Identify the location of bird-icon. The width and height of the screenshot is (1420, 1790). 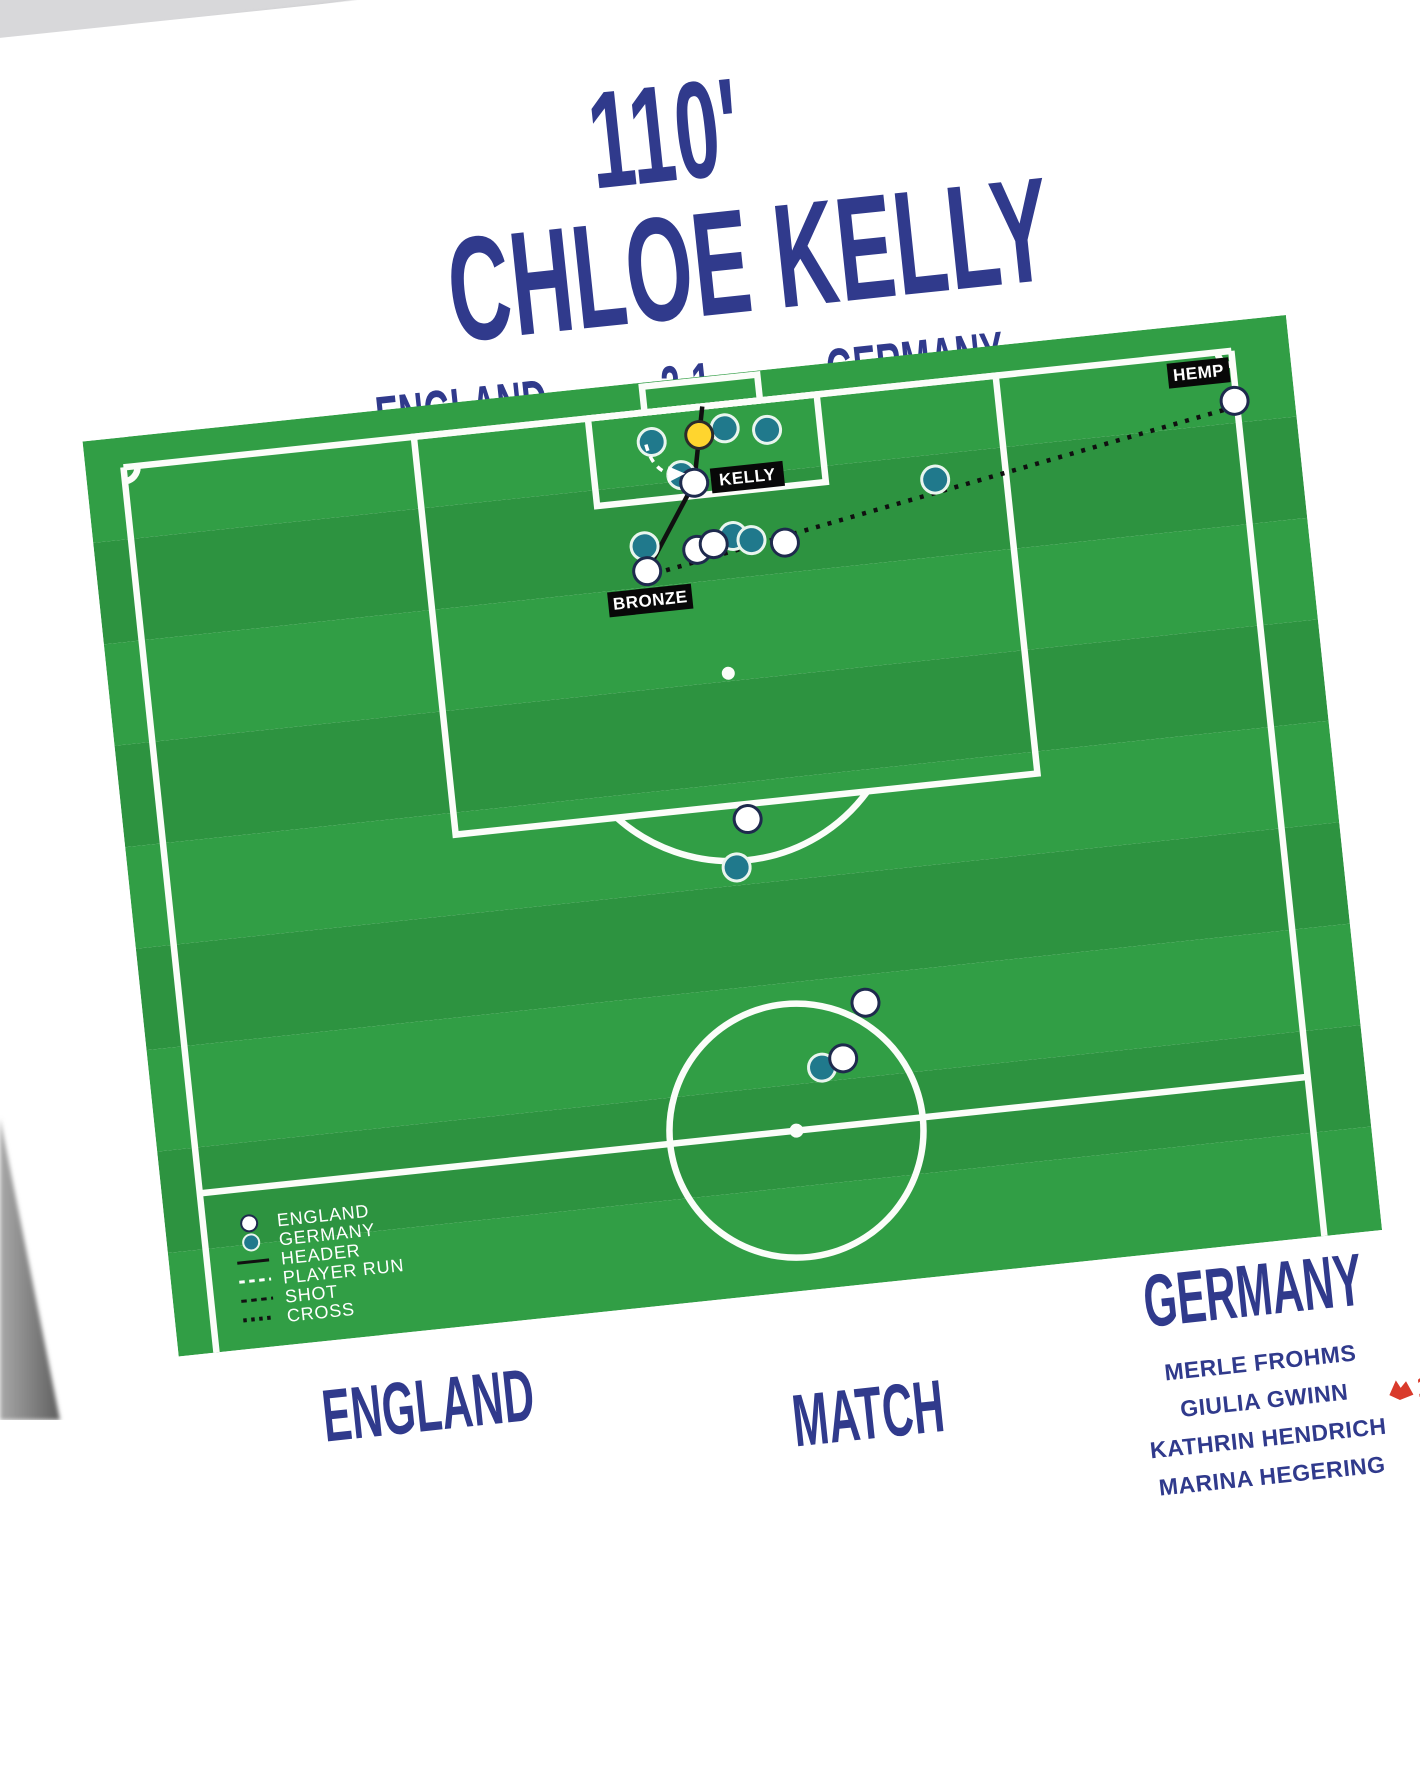
(1401, 1390).